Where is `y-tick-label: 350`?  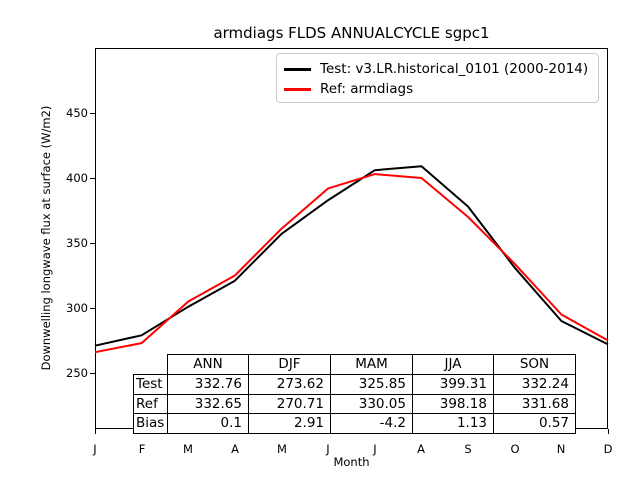 y-tick-label: 350 is located at coordinates (77, 243).